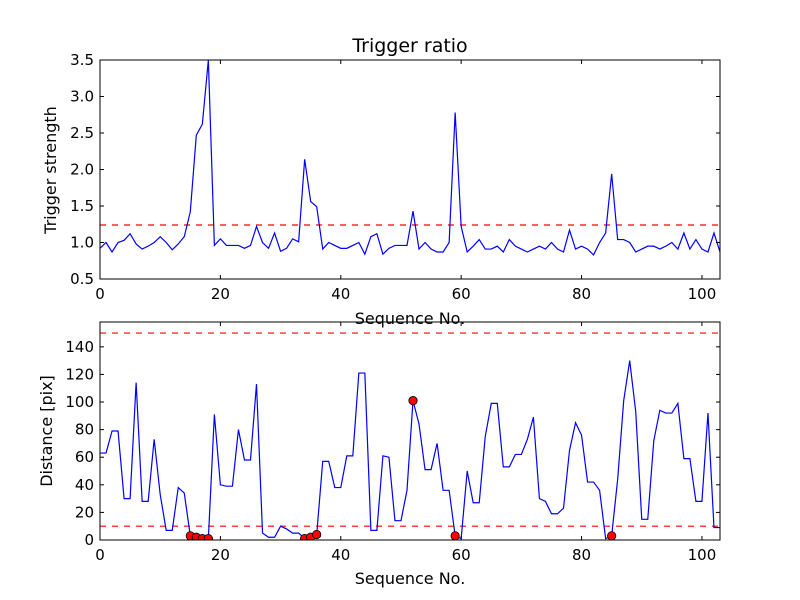  Describe the element at coordinates (100, 294) in the screenshot. I see `top-x-tick-label-0: 0` at that location.